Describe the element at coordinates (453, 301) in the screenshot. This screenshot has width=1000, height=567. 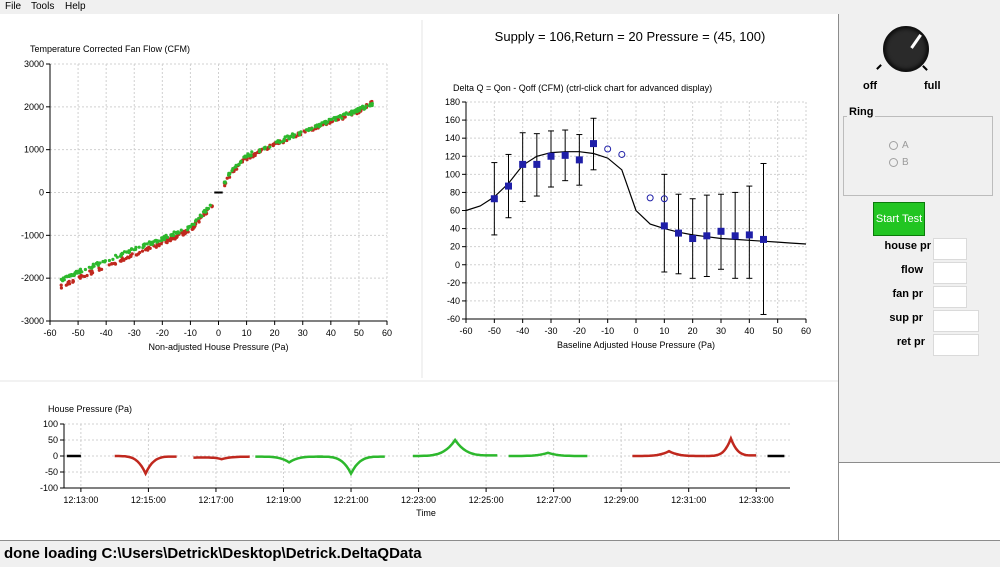
I see `y-tick-label: -40` at that location.